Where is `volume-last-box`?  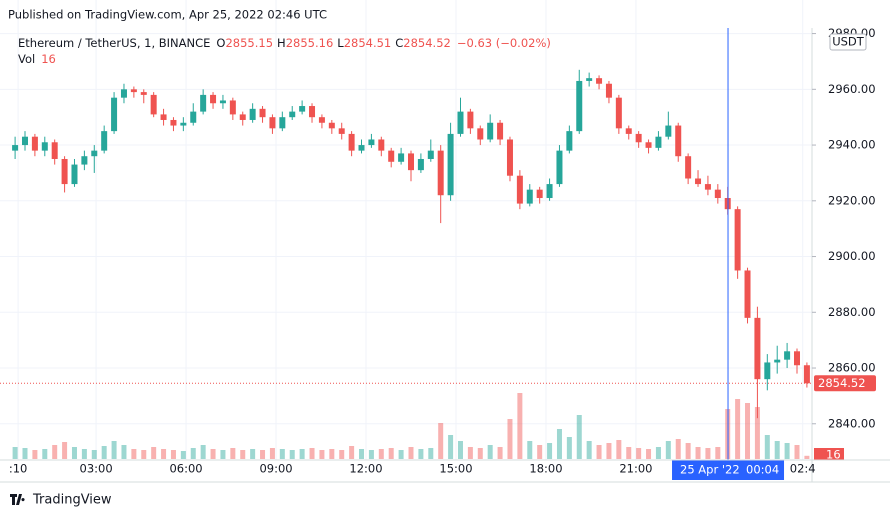 volume-last-box is located at coordinates (829, 454).